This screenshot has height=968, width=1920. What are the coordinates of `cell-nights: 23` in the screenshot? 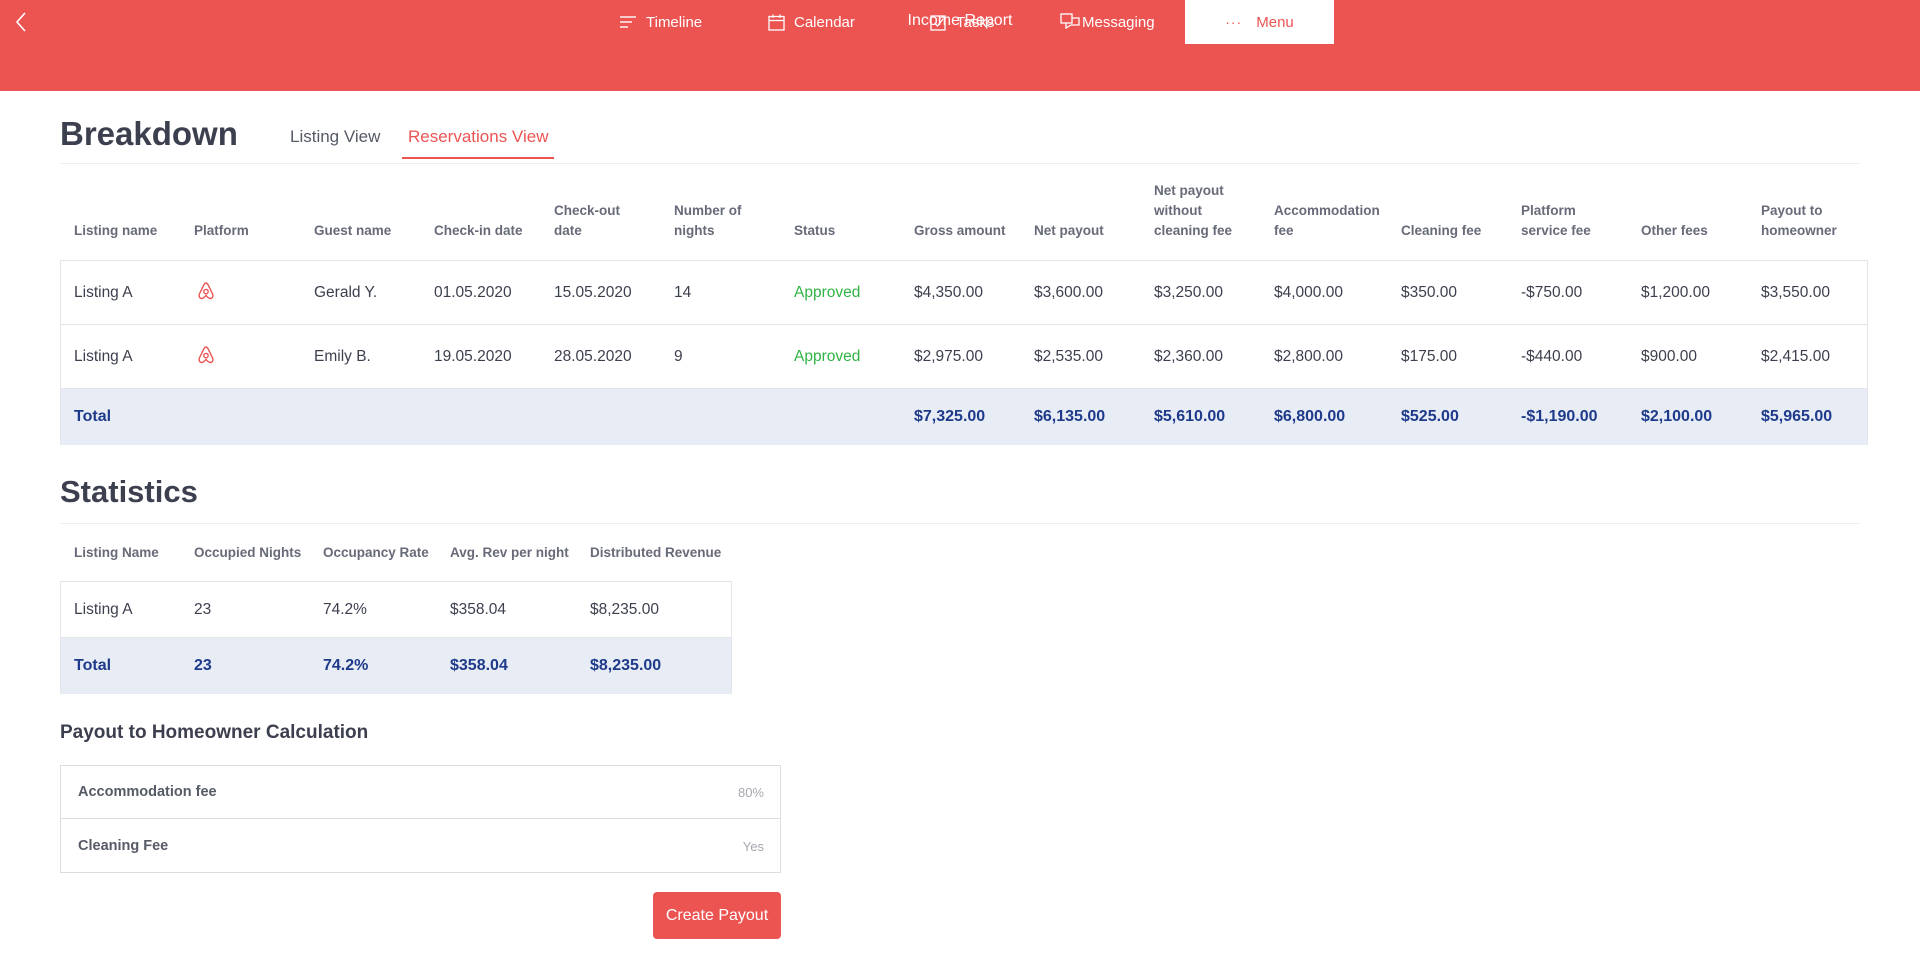 It's located at (203, 609).